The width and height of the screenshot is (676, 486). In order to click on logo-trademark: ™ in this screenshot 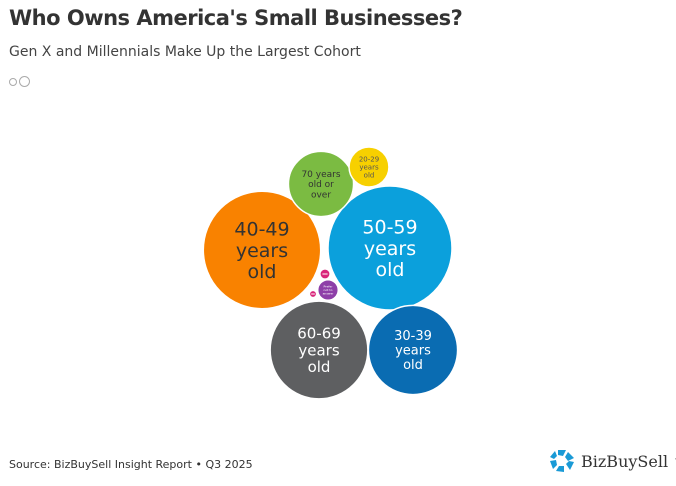, I will do `click(675, 461)`.